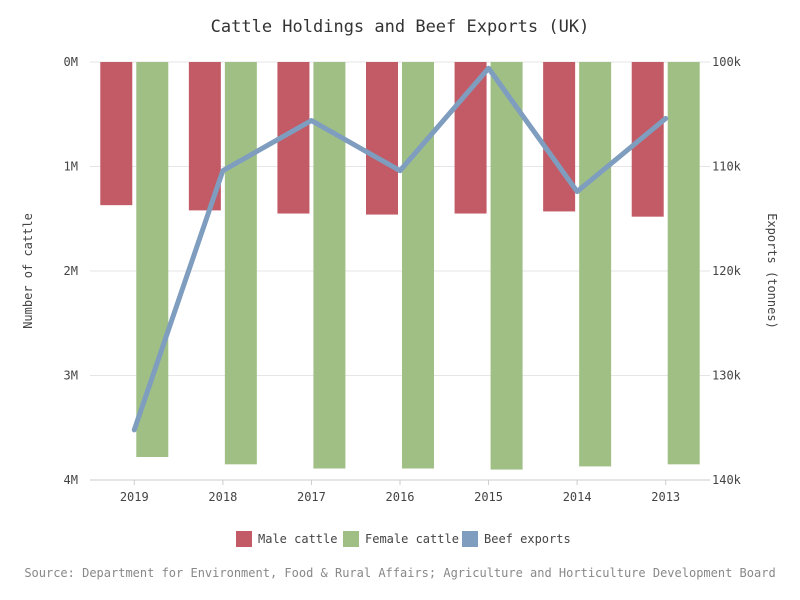 The width and height of the screenshot is (800, 600). What do you see at coordinates (577, 497) in the screenshot?
I see `x-tick-label: 2014` at bounding box center [577, 497].